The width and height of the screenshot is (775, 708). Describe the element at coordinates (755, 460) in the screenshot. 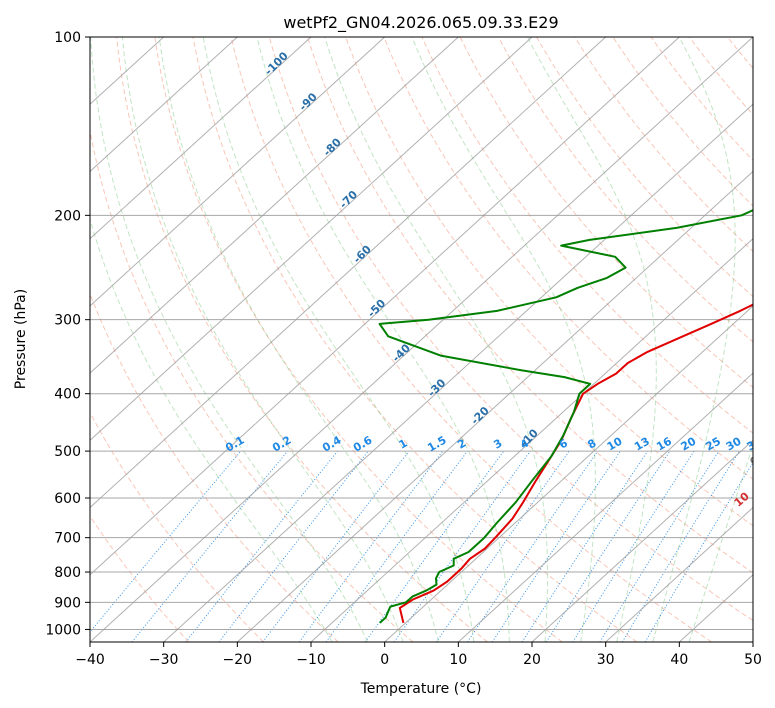

I see `zero-line-label: 0` at that location.